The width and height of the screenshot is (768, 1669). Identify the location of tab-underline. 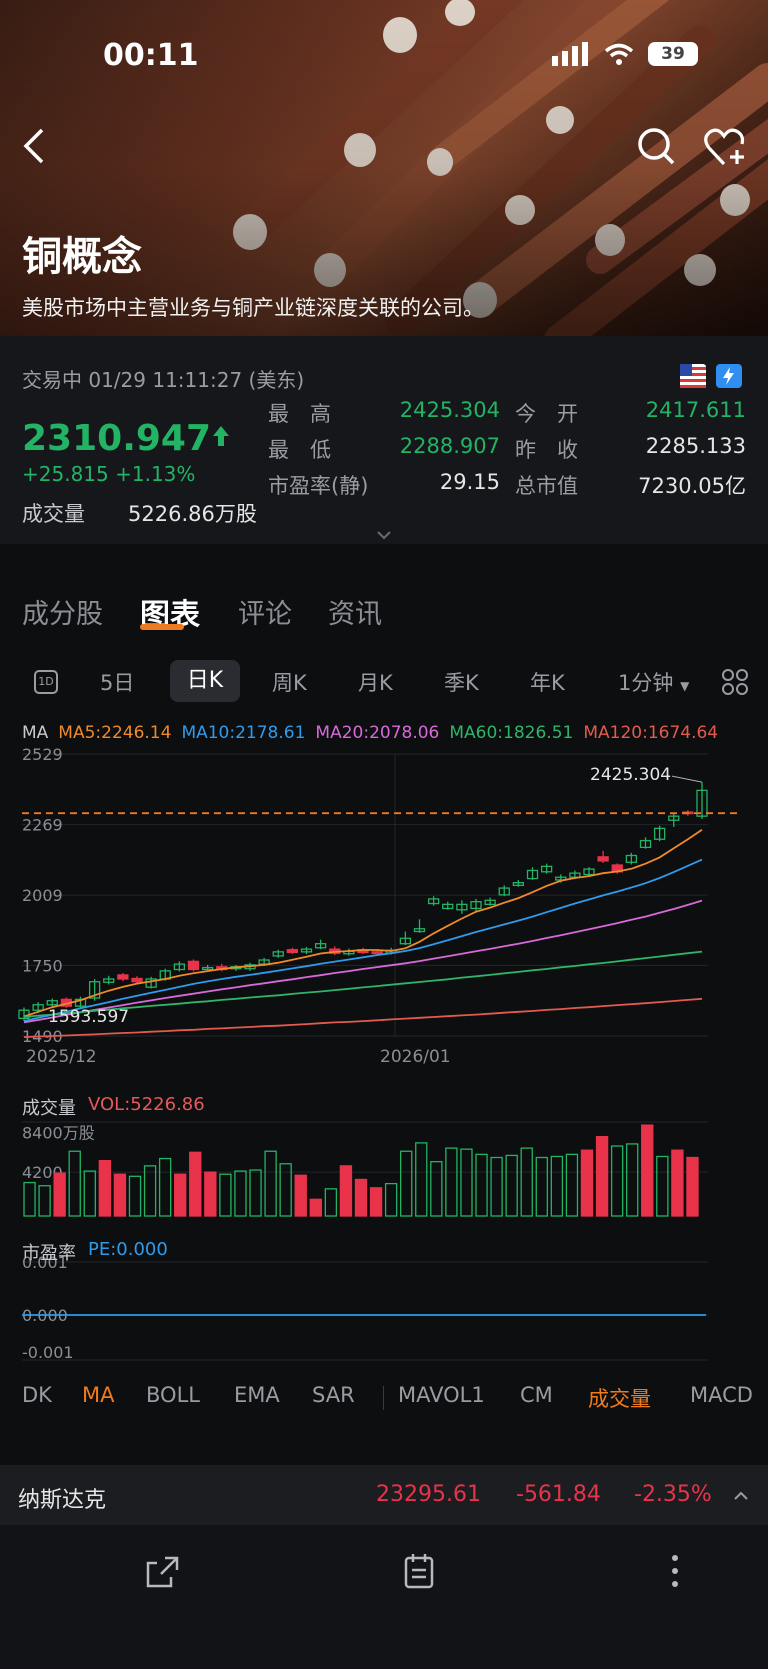
(162, 627).